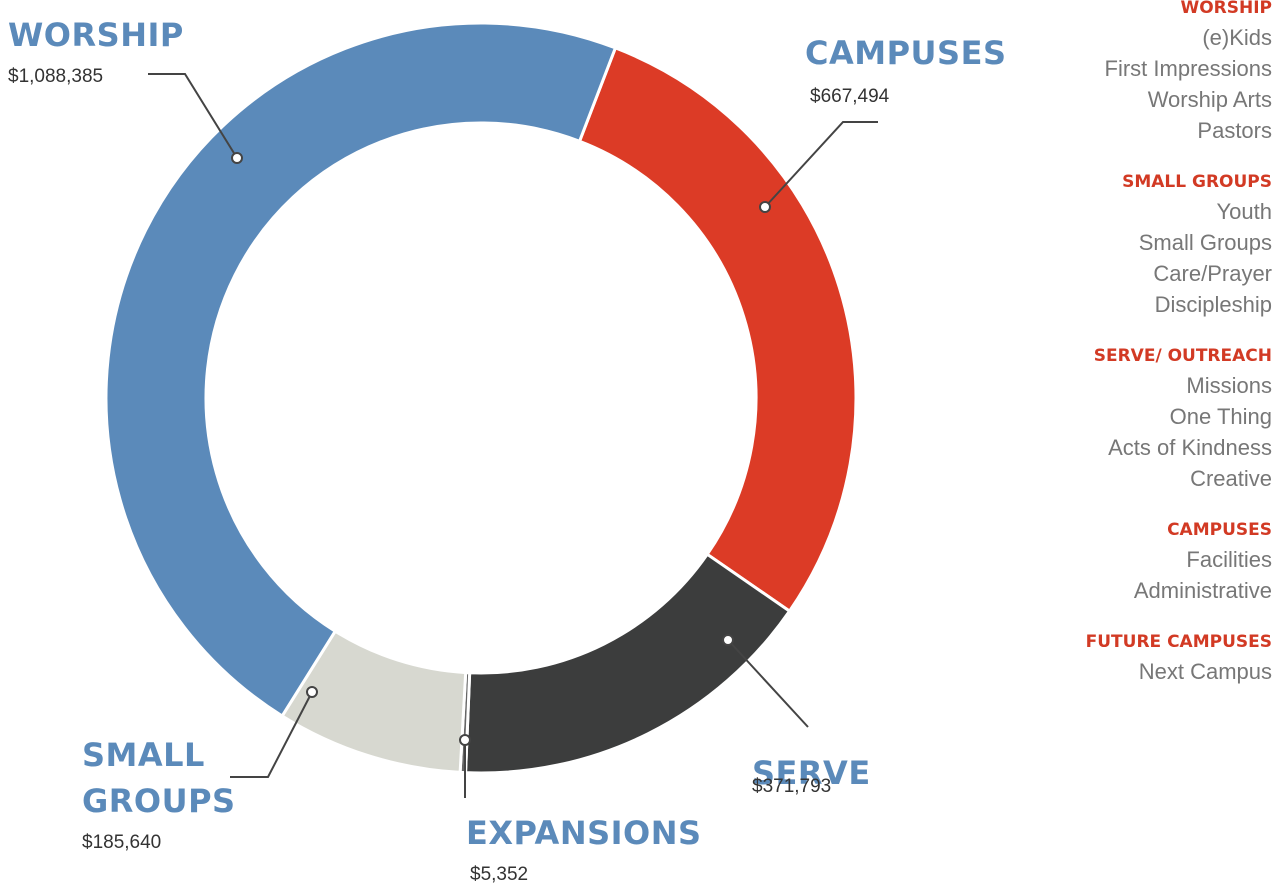 The width and height of the screenshot is (1286, 886). What do you see at coordinates (122, 842) in the screenshot?
I see `value-label: $185,640` at bounding box center [122, 842].